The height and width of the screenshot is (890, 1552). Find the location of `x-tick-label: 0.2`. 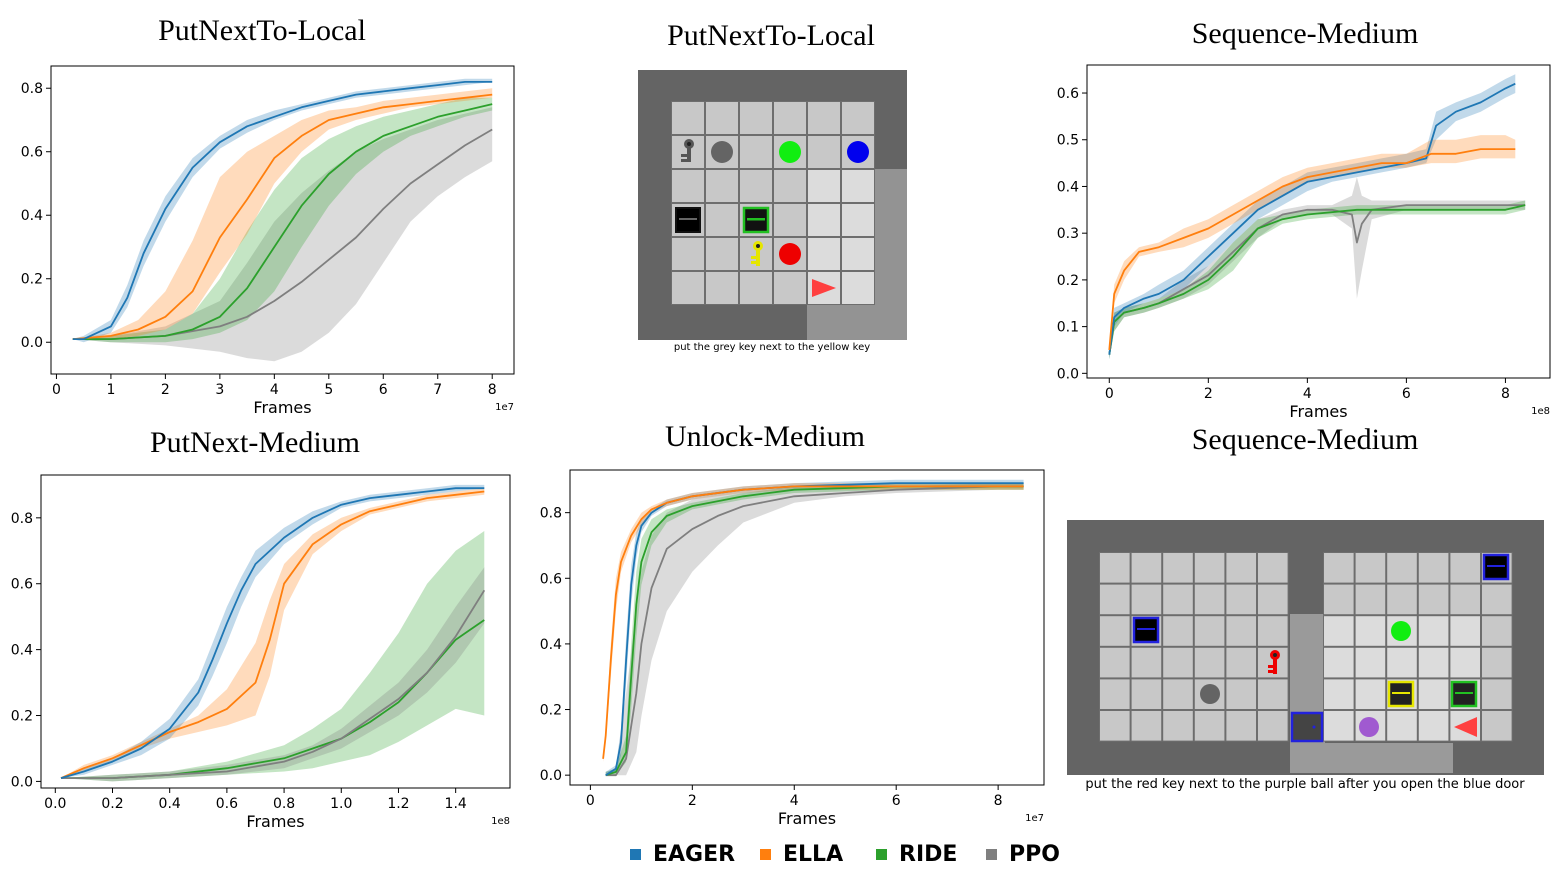

x-tick-label: 0.2 is located at coordinates (112, 804).